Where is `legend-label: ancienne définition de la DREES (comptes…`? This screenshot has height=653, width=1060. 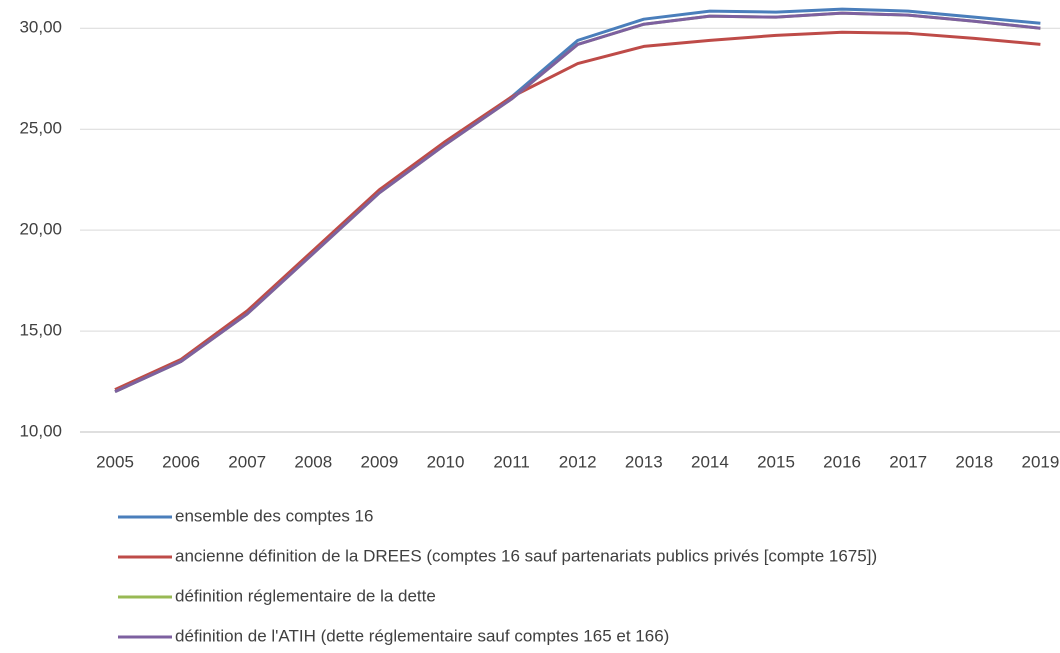
legend-label: ancienne définition de la DREES (comptes… is located at coordinates (526, 555).